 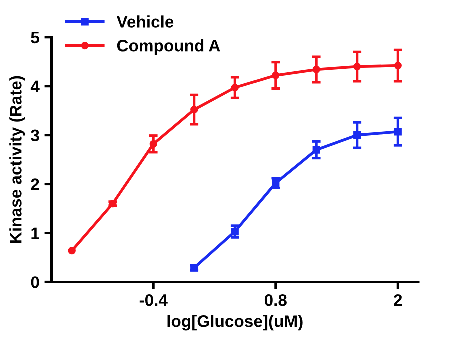 What do you see at coordinates (35, 136) in the screenshot?
I see `y-tick-label: 3` at bounding box center [35, 136].